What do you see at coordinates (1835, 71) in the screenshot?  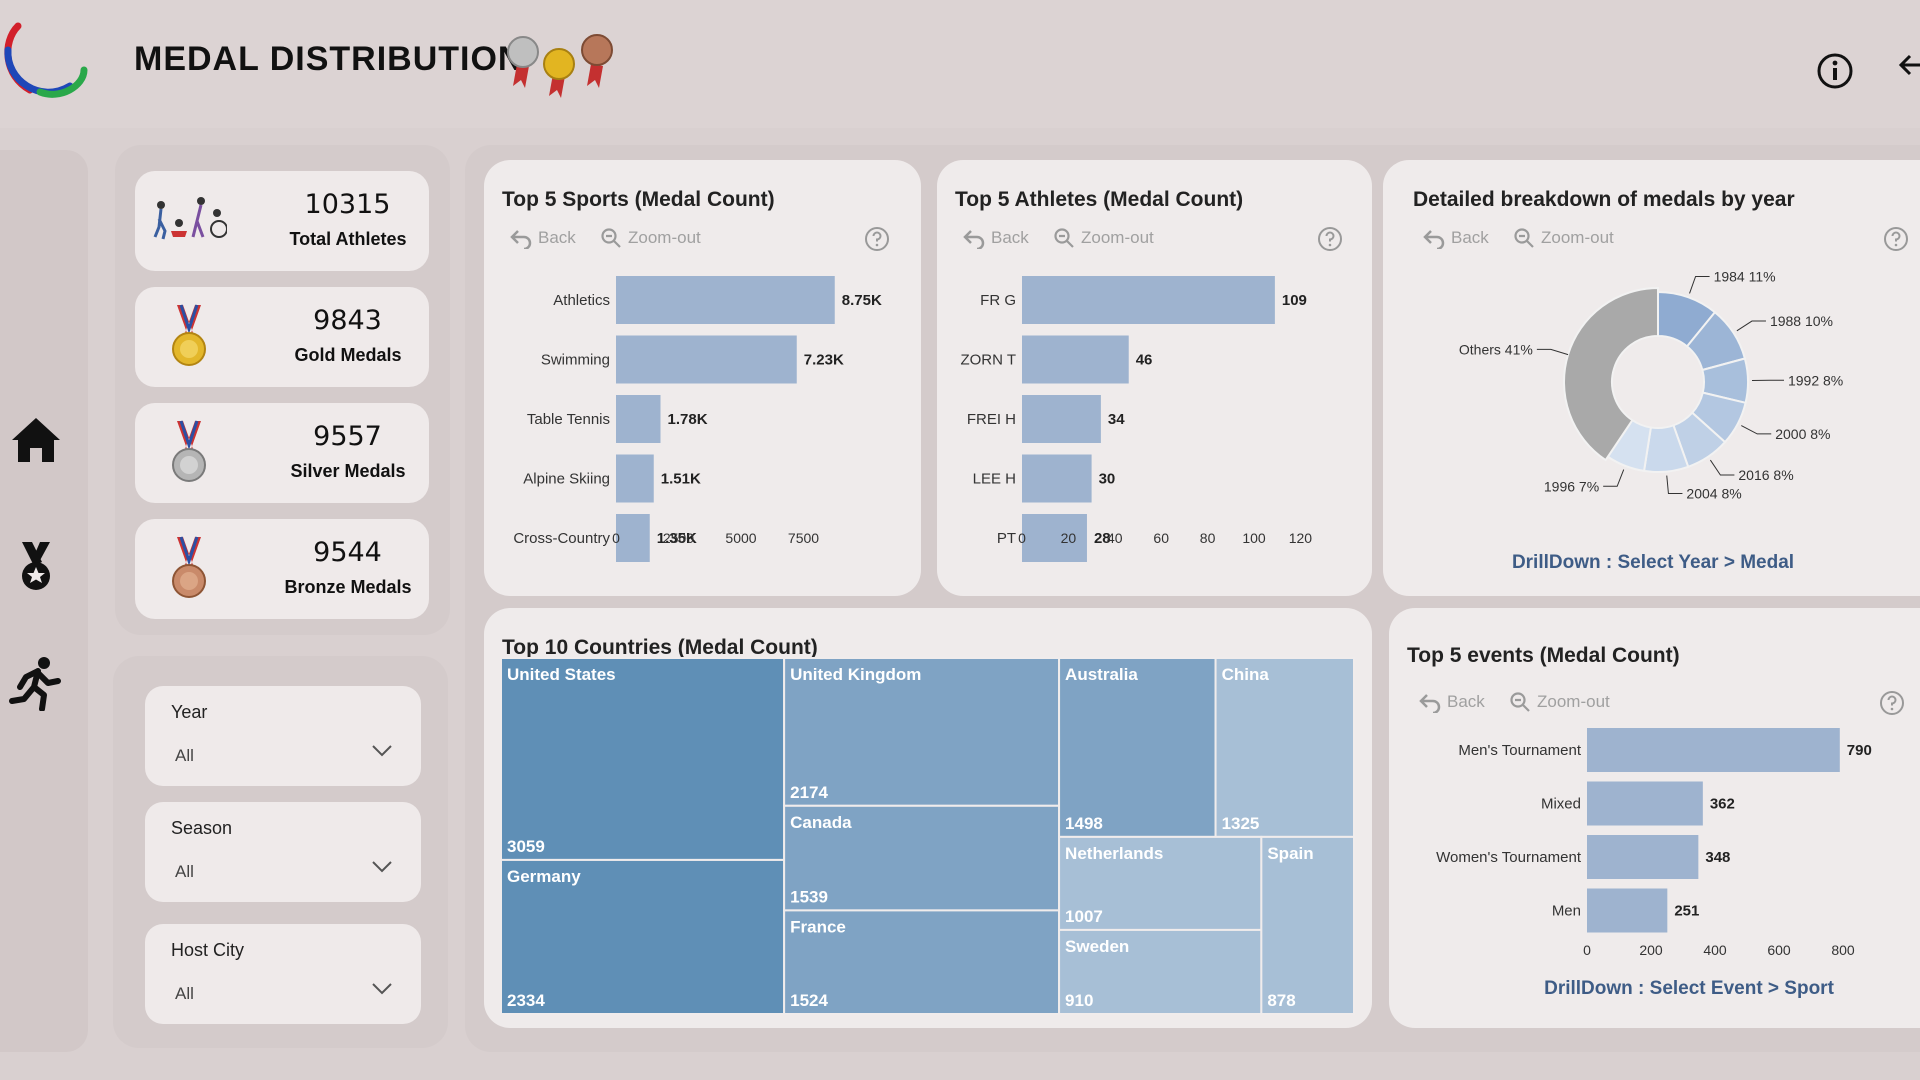 I see `info-icon` at bounding box center [1835, 71].